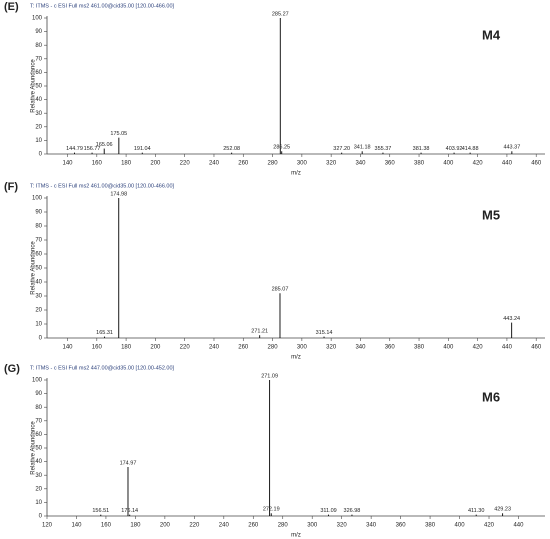 This screenshot has width=550, height=539. Describe the element at coordinates (470, 149) in the screenshot. I see `peak-label: 414.88` at that location.